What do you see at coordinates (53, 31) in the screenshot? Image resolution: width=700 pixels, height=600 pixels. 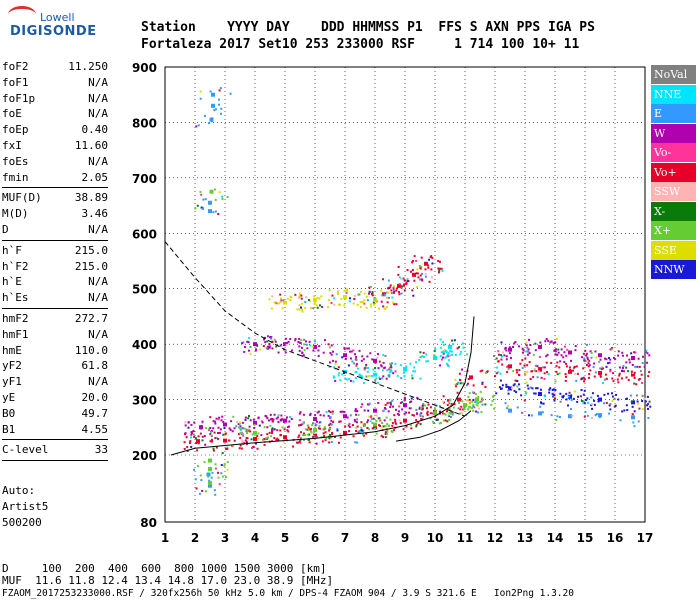 I see `logo-digisonde: DIGISONDE` at bounding box center [53, 31].